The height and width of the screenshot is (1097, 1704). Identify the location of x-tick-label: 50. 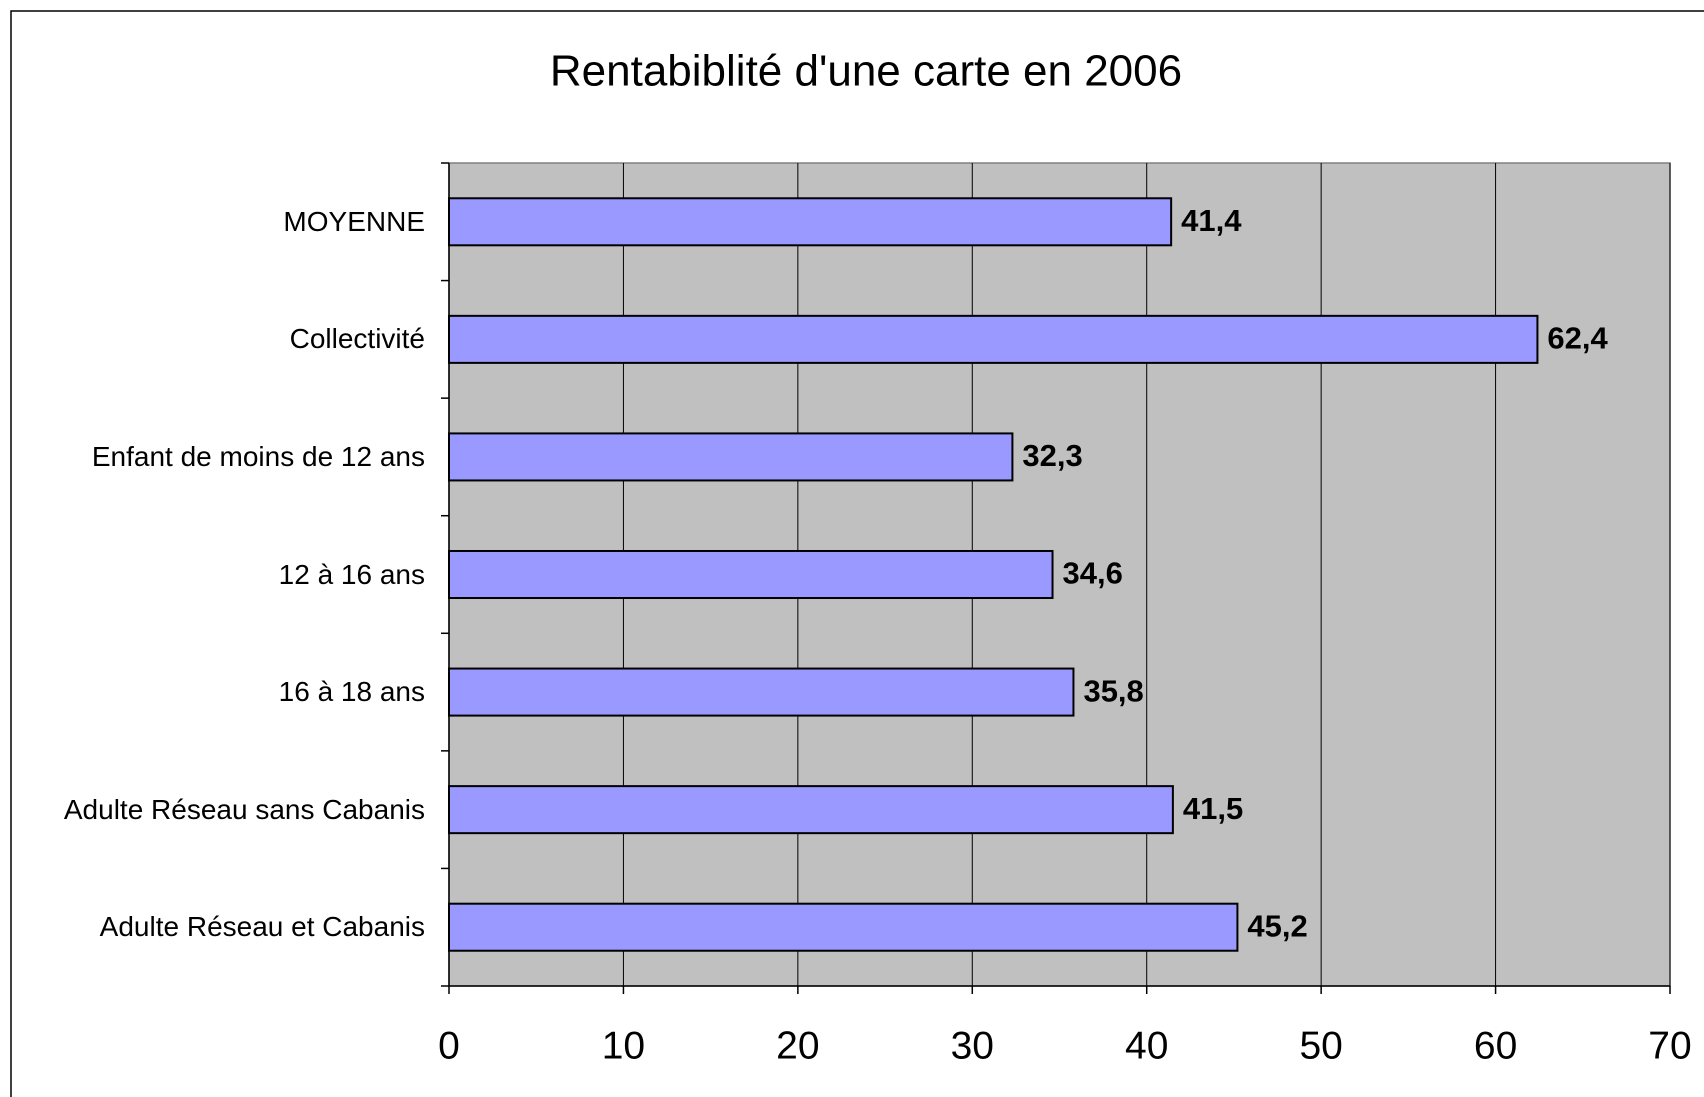
(1320, 1045).